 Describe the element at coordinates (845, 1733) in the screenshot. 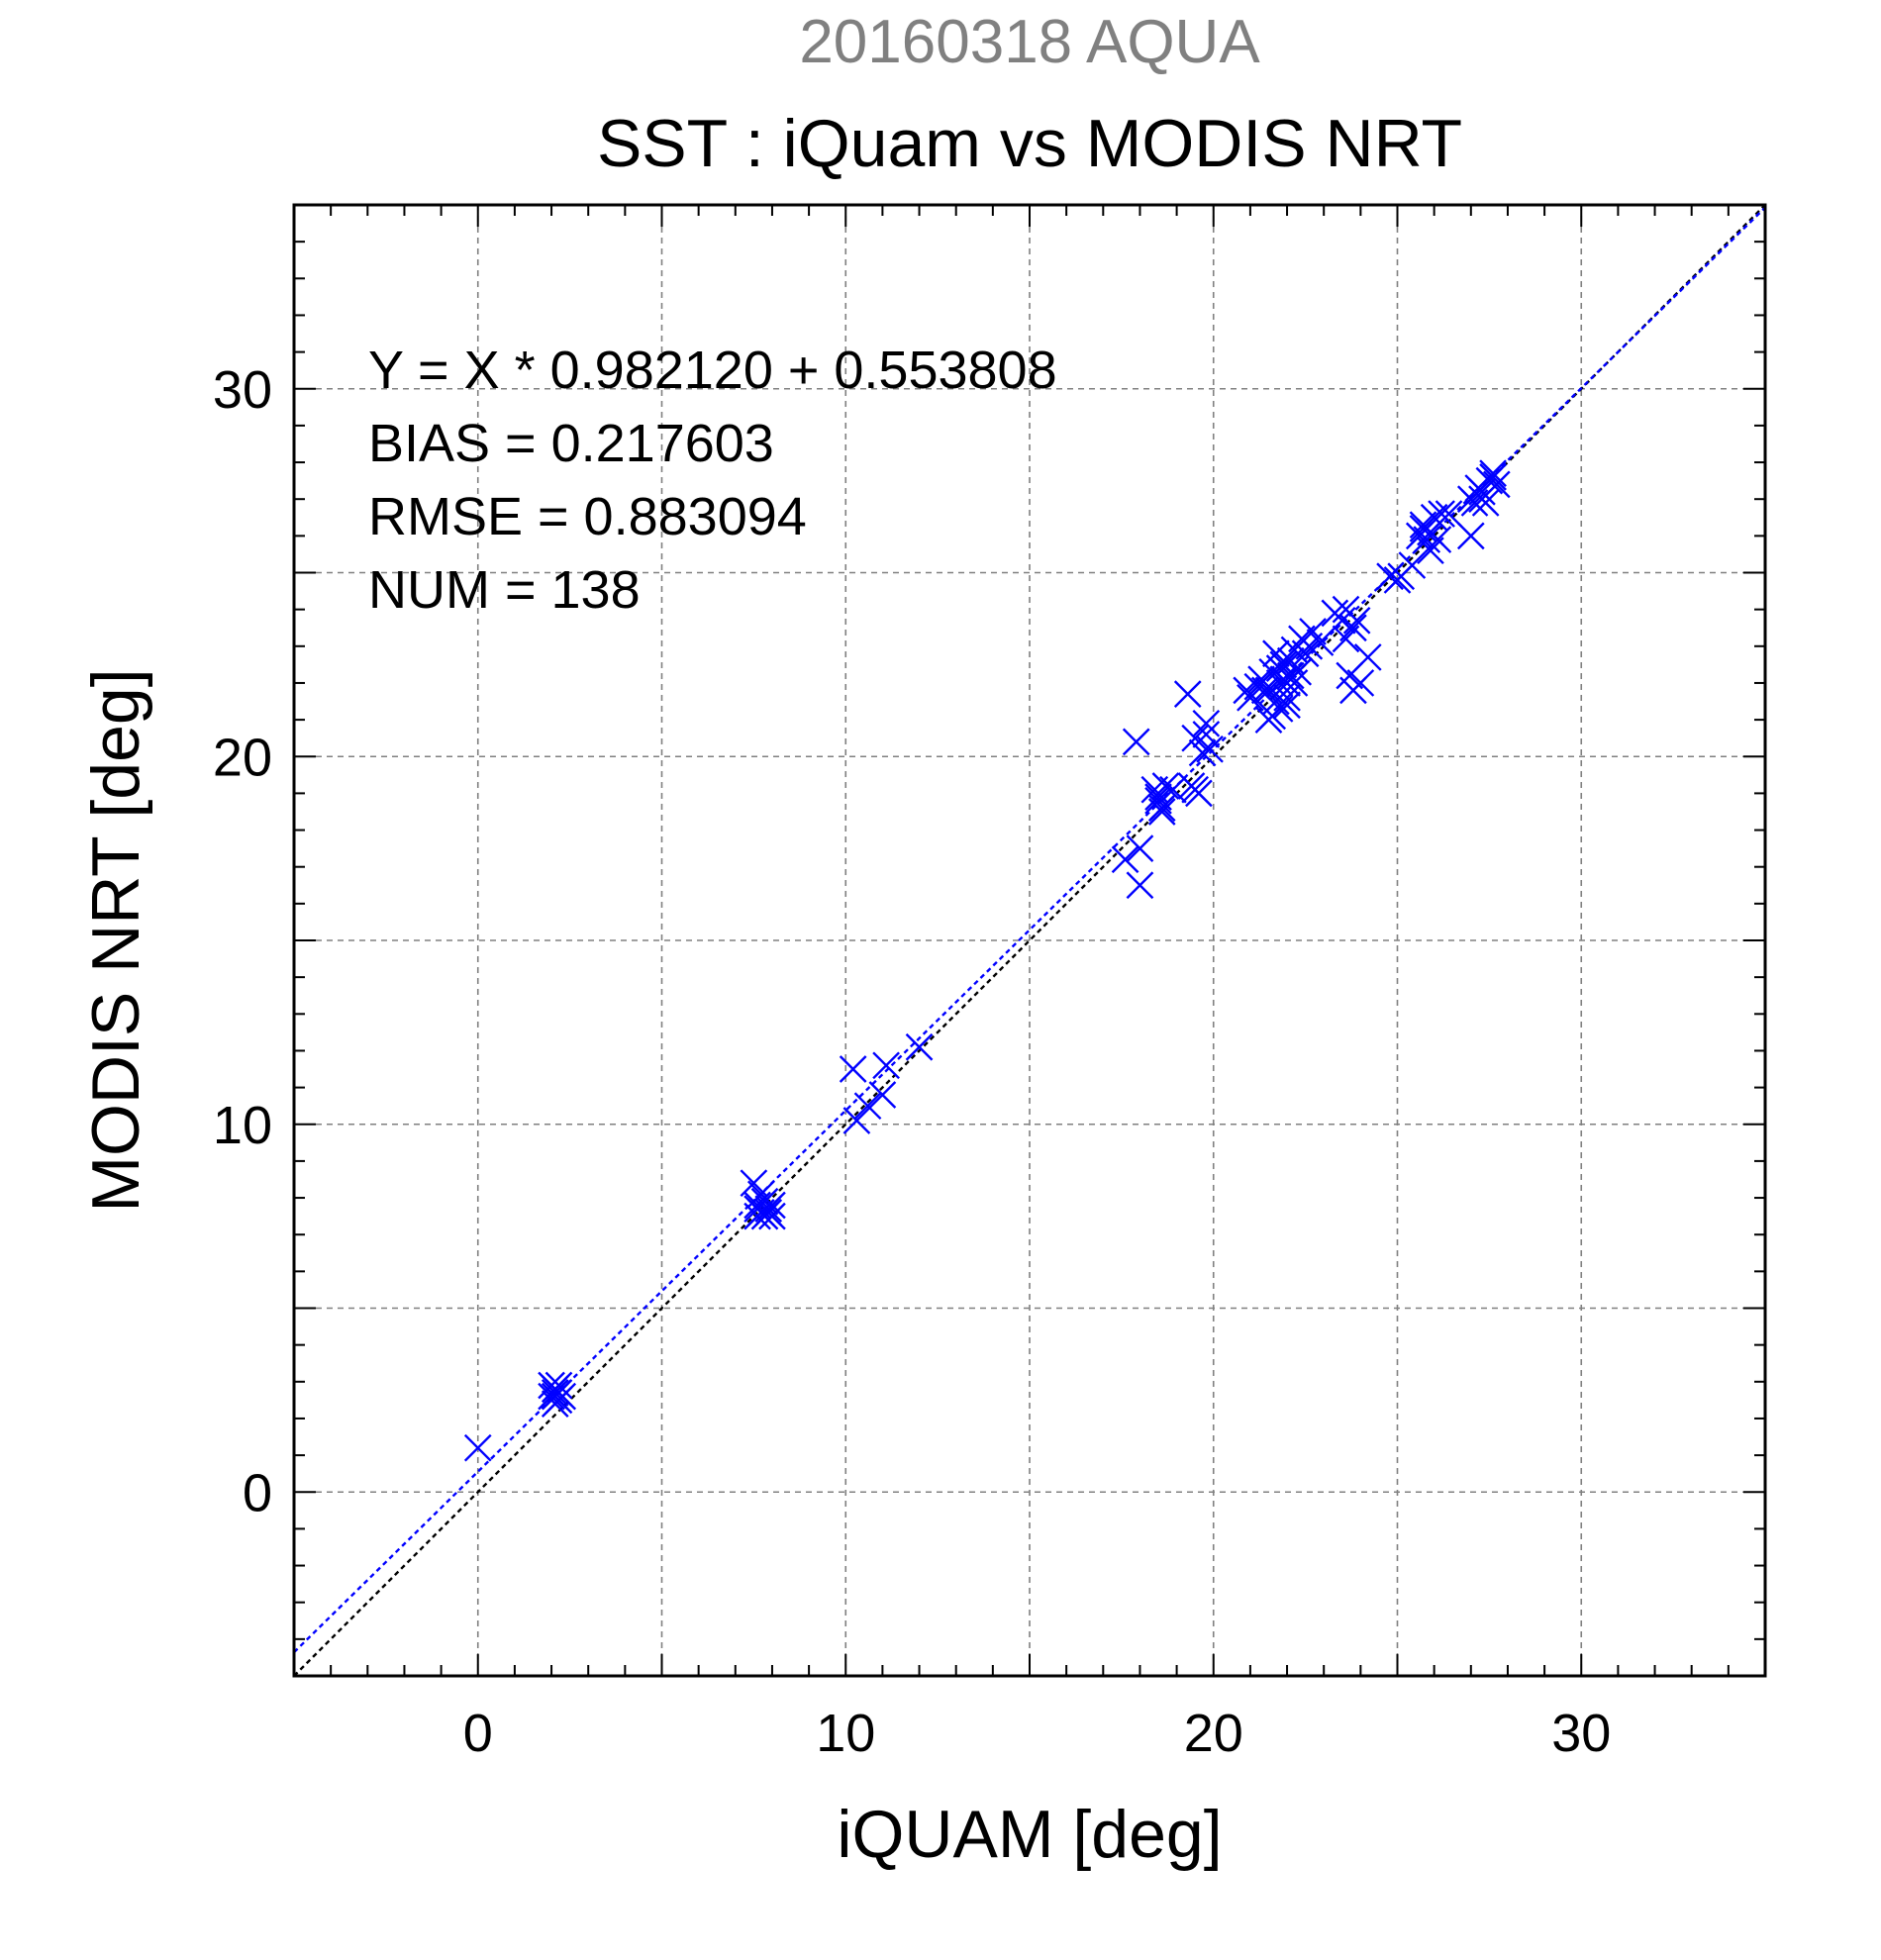

I see `x-tick-label: 10` at that location.